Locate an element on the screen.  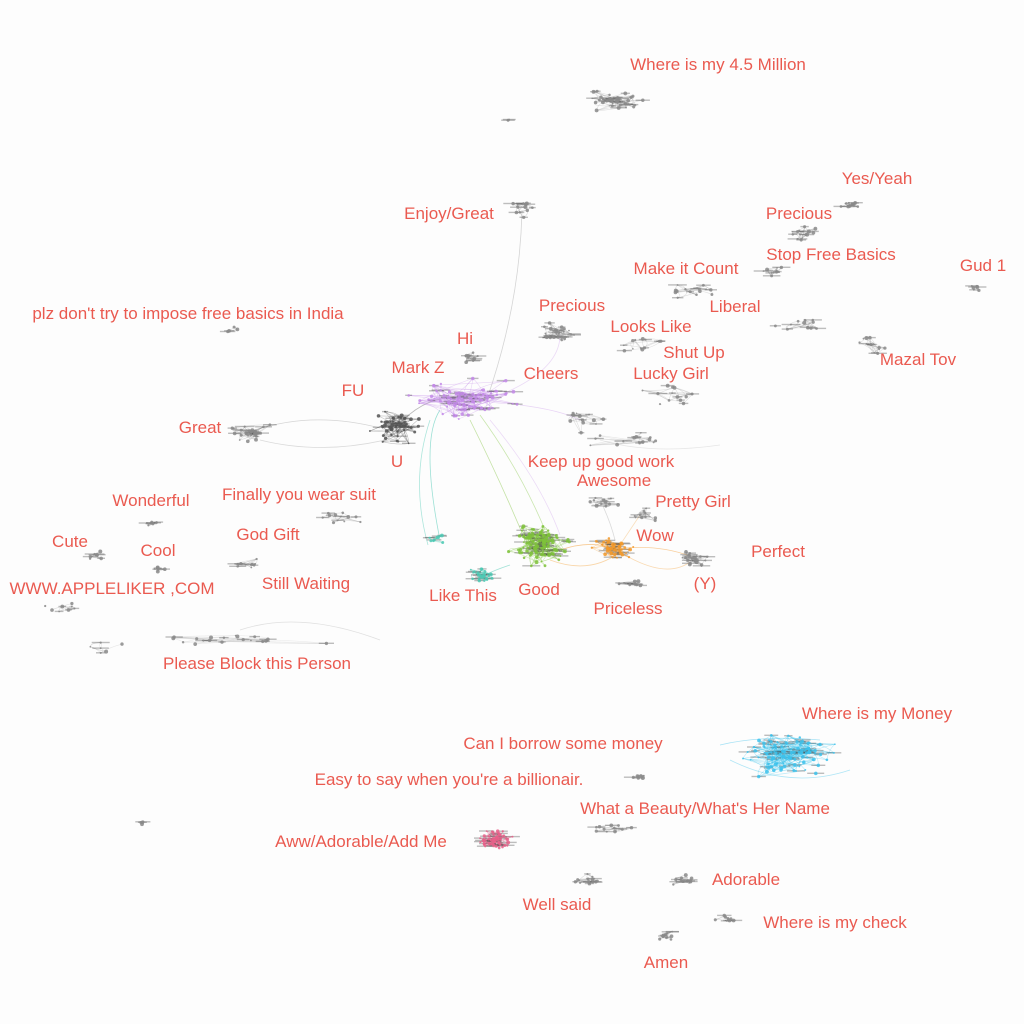
label-aww-adorable-add-me: Aww/Adorable/Add Me is located at coordinates (361, 841).